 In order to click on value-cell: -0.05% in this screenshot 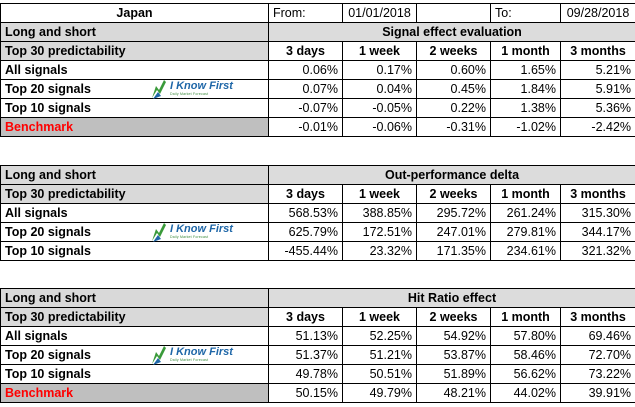, I will do `click(379, 108)`.